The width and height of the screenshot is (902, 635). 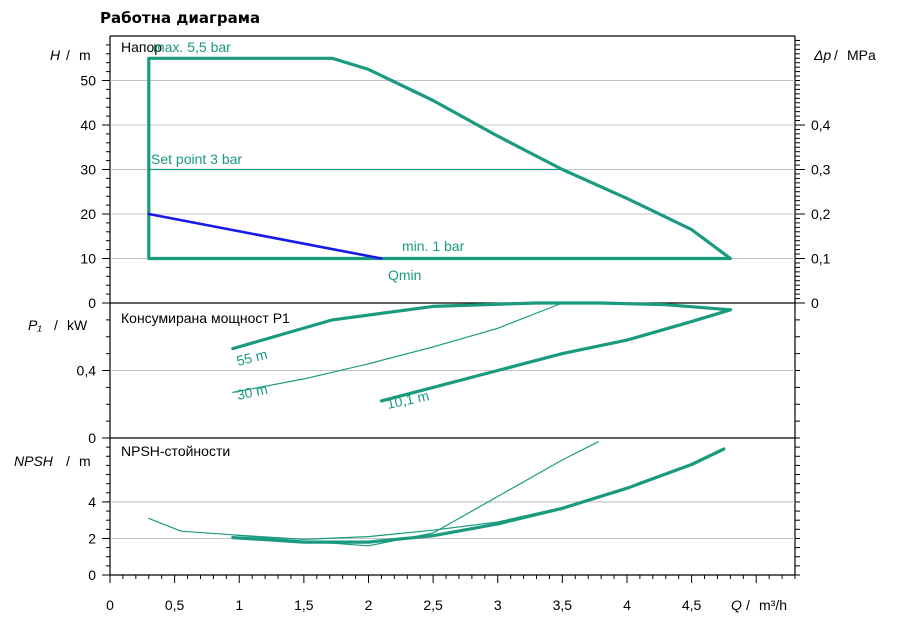 What do you see at coordinates (265, 236) in the screenshot?
I see `curve-head-min-1-bar` at bounding box center [265, 236].